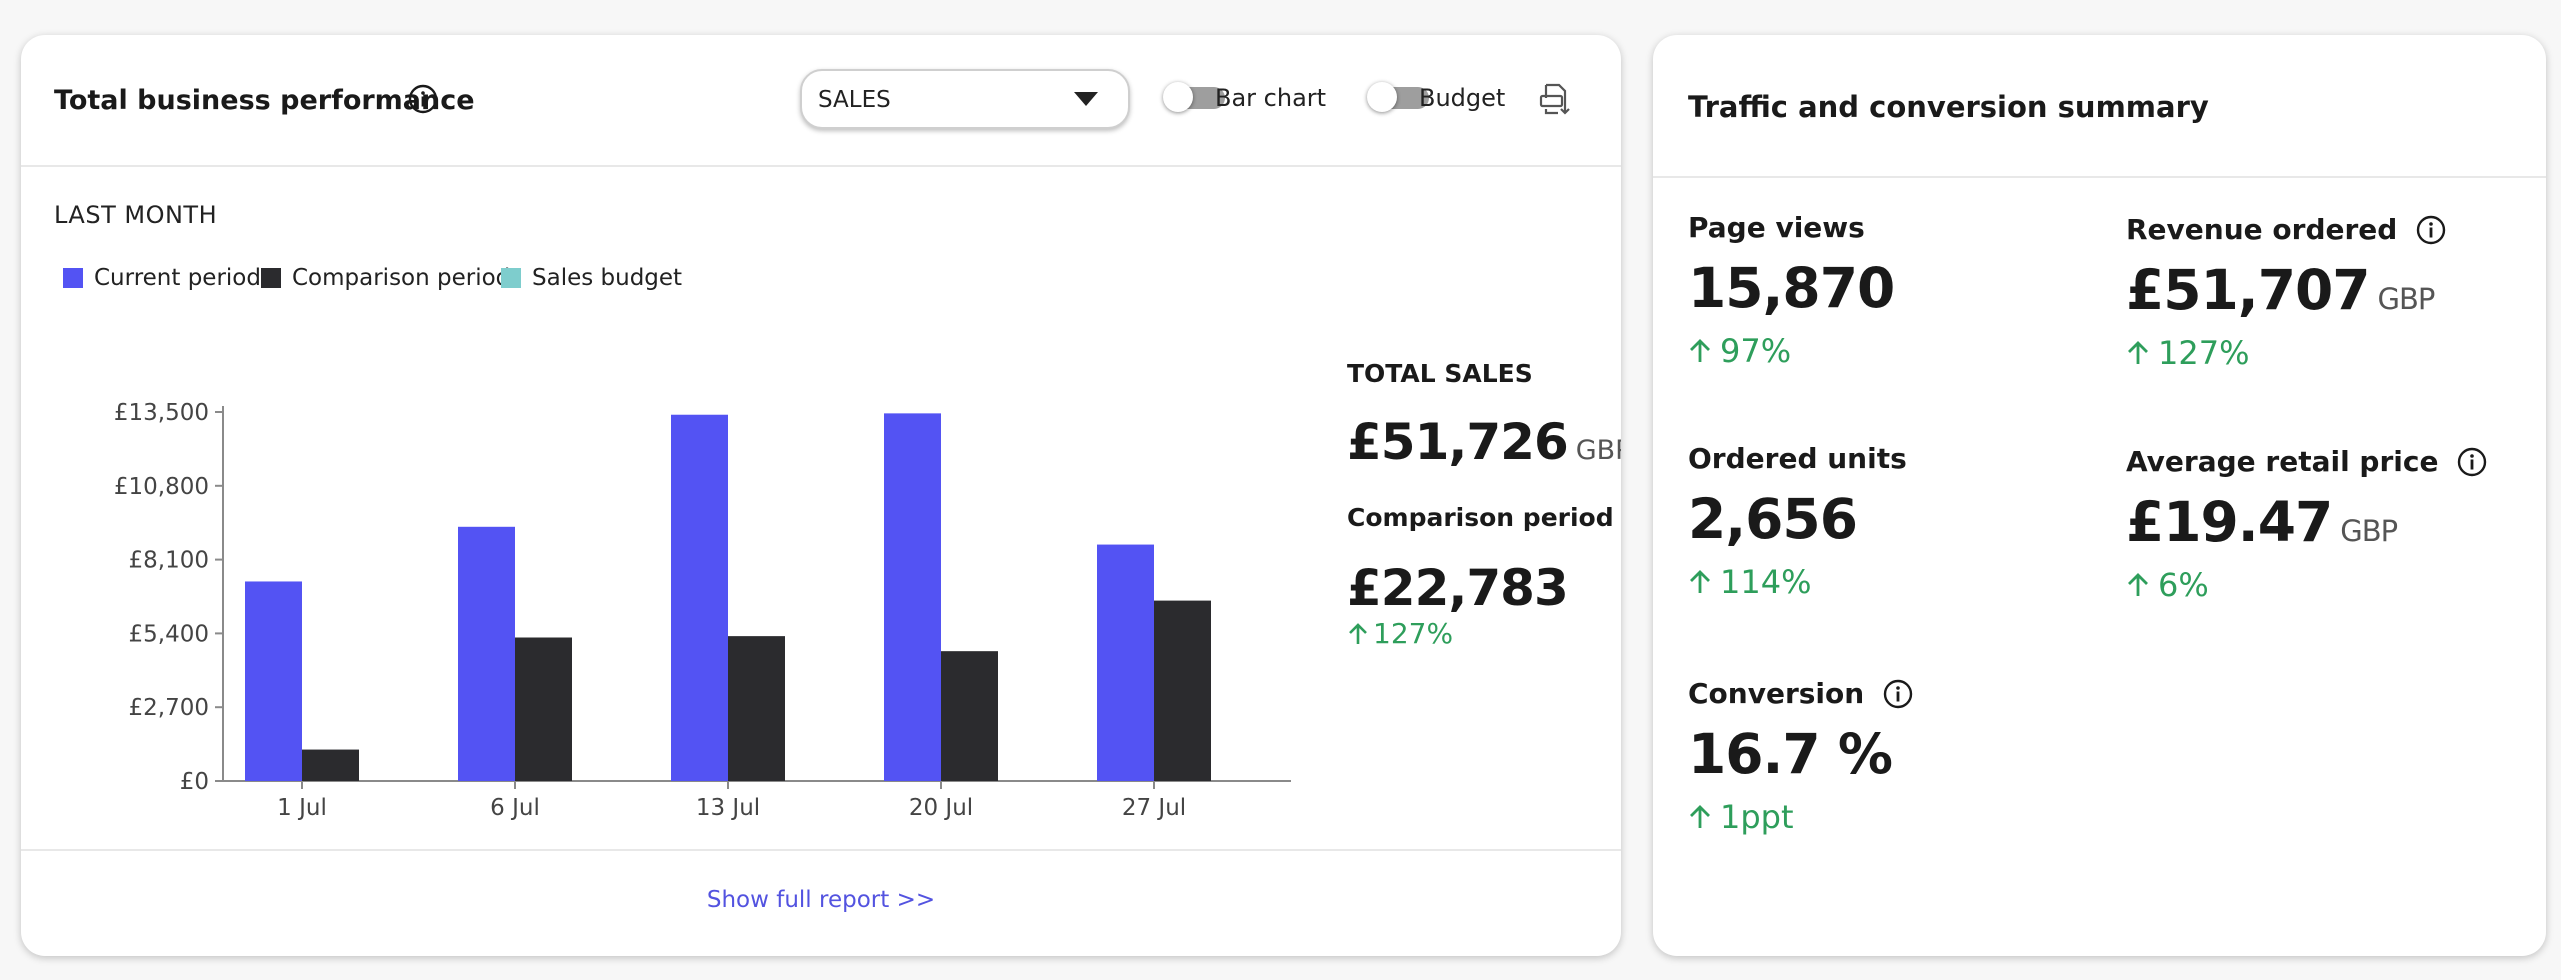  Describe the element at coordinates (2286, 229) in the screenshot. I see `metric-title: Revenue ordered` at that location.